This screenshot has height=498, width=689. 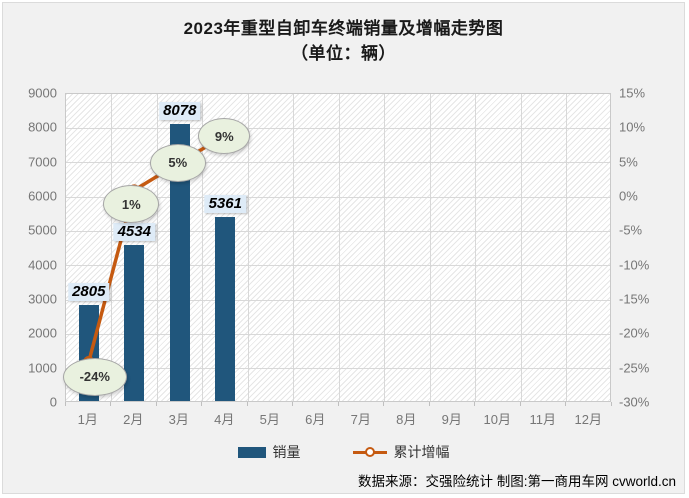 I want to click on growth-line-layer, so click(x=157, y=248).